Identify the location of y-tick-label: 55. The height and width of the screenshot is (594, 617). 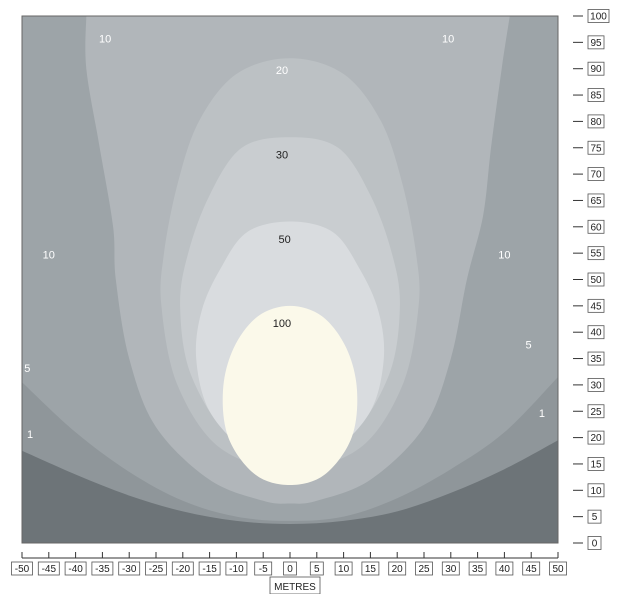
(596, 254).